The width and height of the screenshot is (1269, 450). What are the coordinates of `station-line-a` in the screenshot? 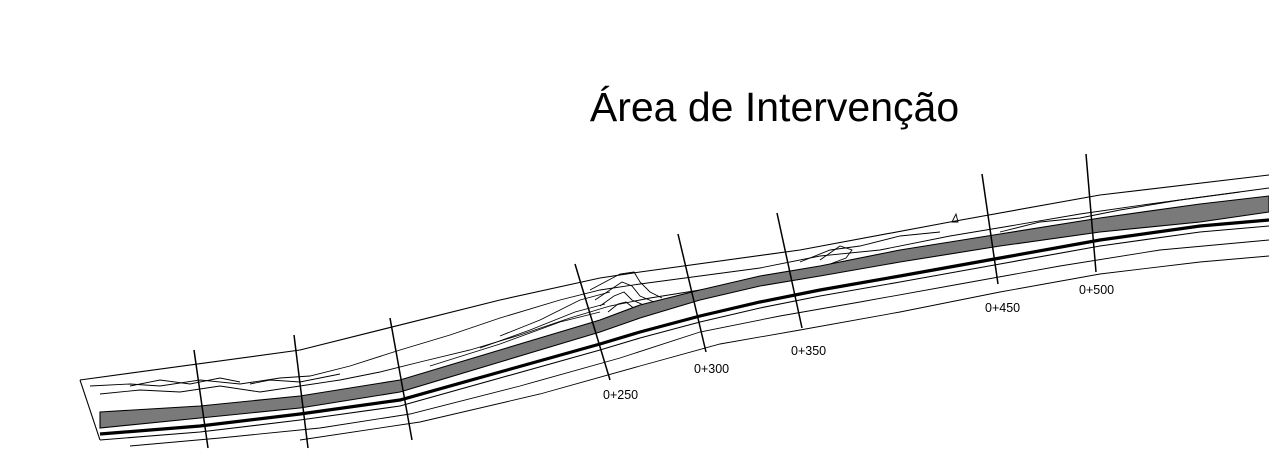 It's located at (201, 399).